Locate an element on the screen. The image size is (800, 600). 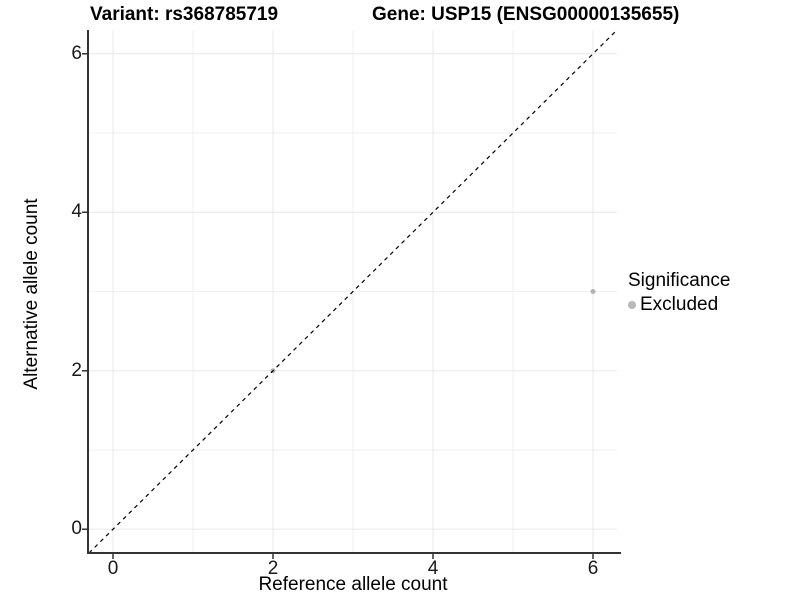
plot-title-gene: Gene: USP15 (ENSG00000135655) is located at coordinates (526, 14).